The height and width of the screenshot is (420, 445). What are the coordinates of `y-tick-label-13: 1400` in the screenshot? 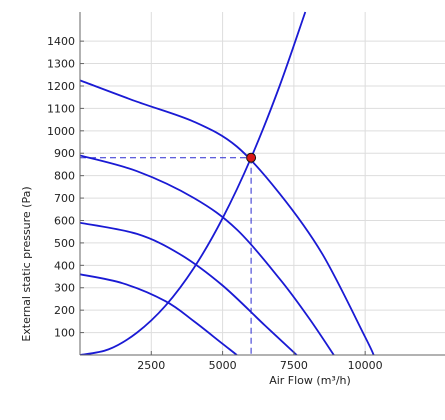 It's located at (61, 41).